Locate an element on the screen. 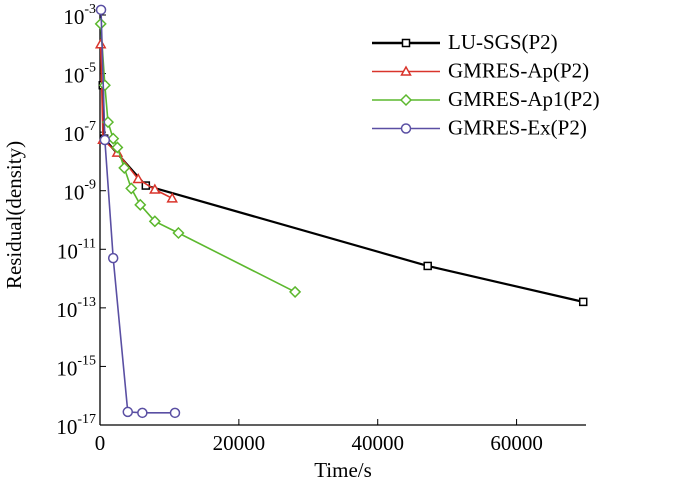 The width and height of the screenshot is (700, 492). x-axis-title: Time/s is located at coordinates (343, 470).